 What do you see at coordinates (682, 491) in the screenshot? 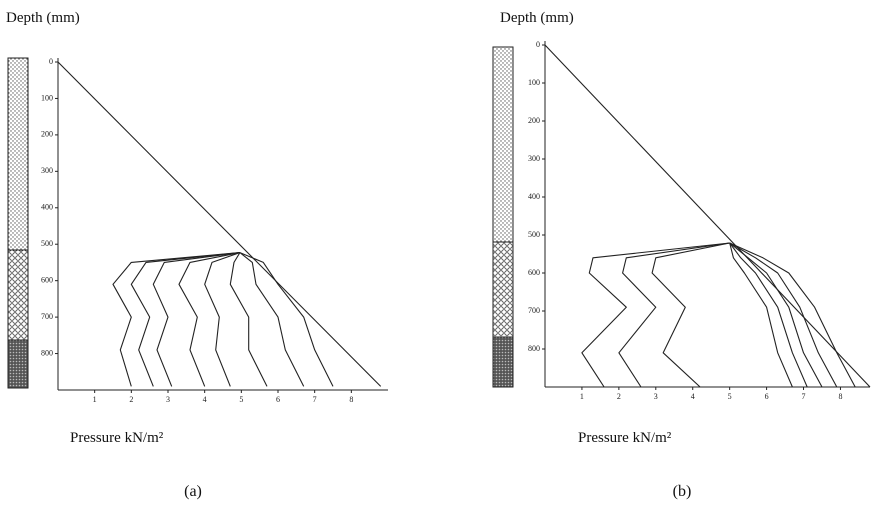
I see `caption: (b)` at bounding box center [682, 491].